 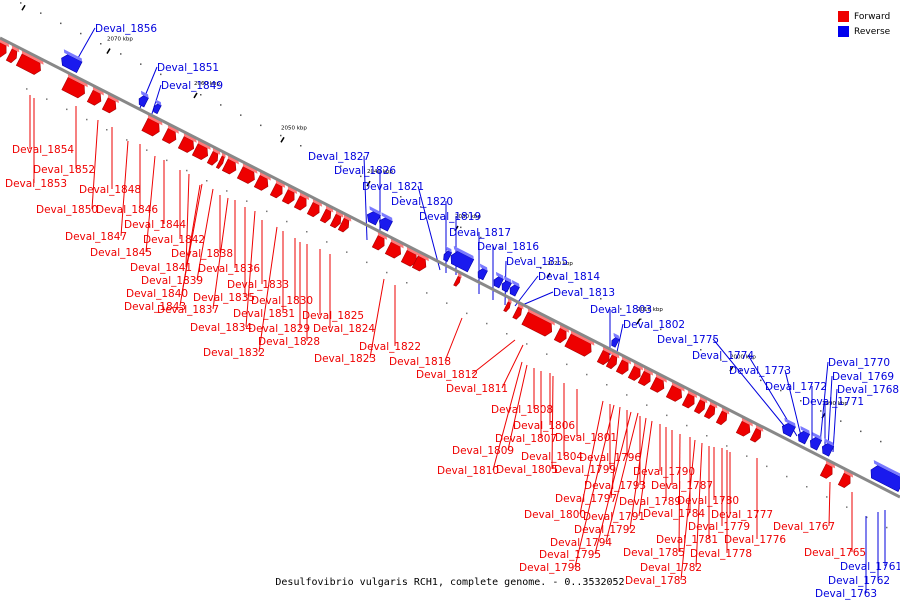 I want to click on gene-label: Deval_1777, so click(x=742, y=515).